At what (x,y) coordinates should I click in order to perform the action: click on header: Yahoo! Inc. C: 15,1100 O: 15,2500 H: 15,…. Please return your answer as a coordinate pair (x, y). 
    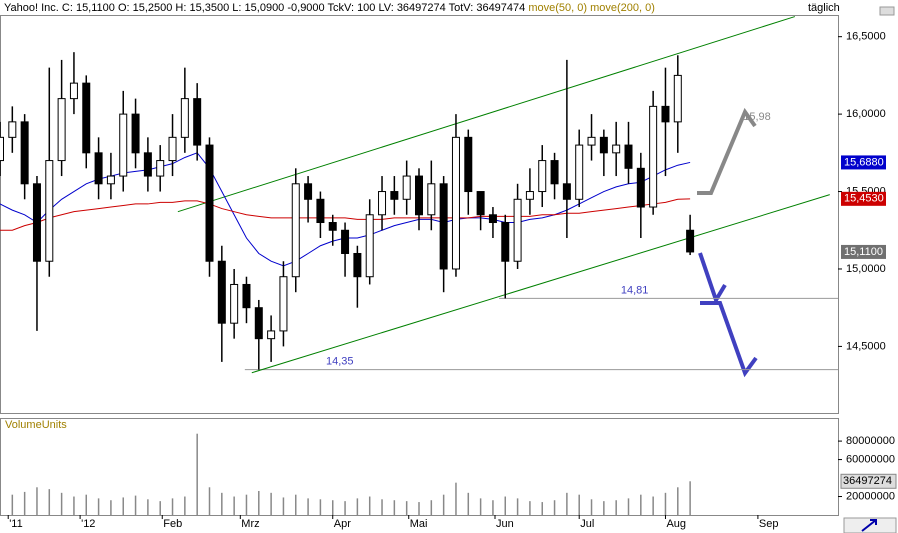
    Looking at the image, I should click on (329, 8).